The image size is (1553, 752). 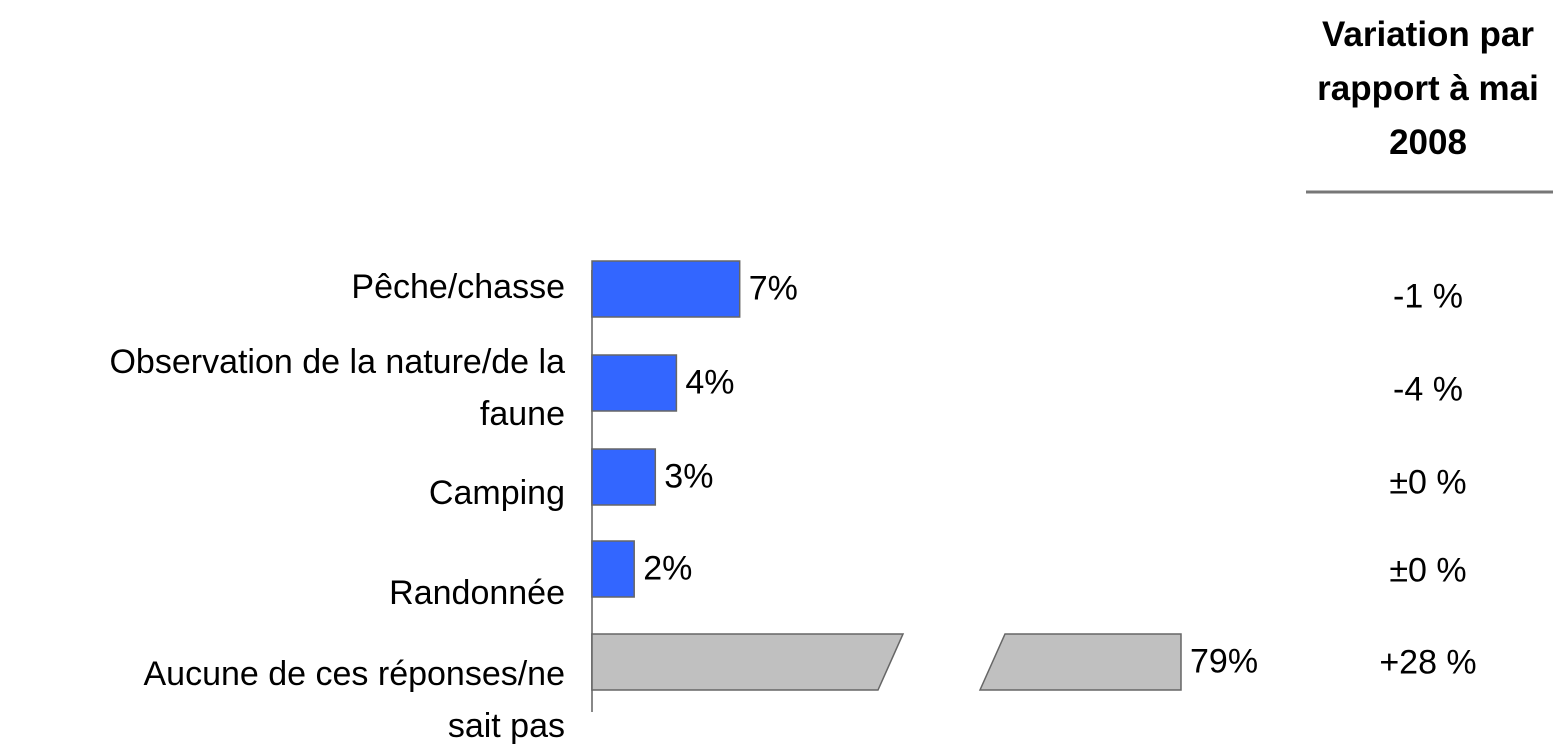 I want to click on variation-value: -1 %, so click(x=1428, y=296).